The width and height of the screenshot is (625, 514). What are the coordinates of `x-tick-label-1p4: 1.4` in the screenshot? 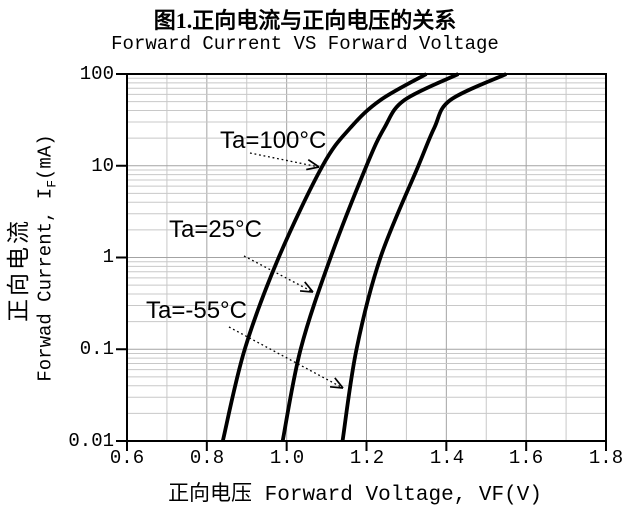 It's located at (447, 458).